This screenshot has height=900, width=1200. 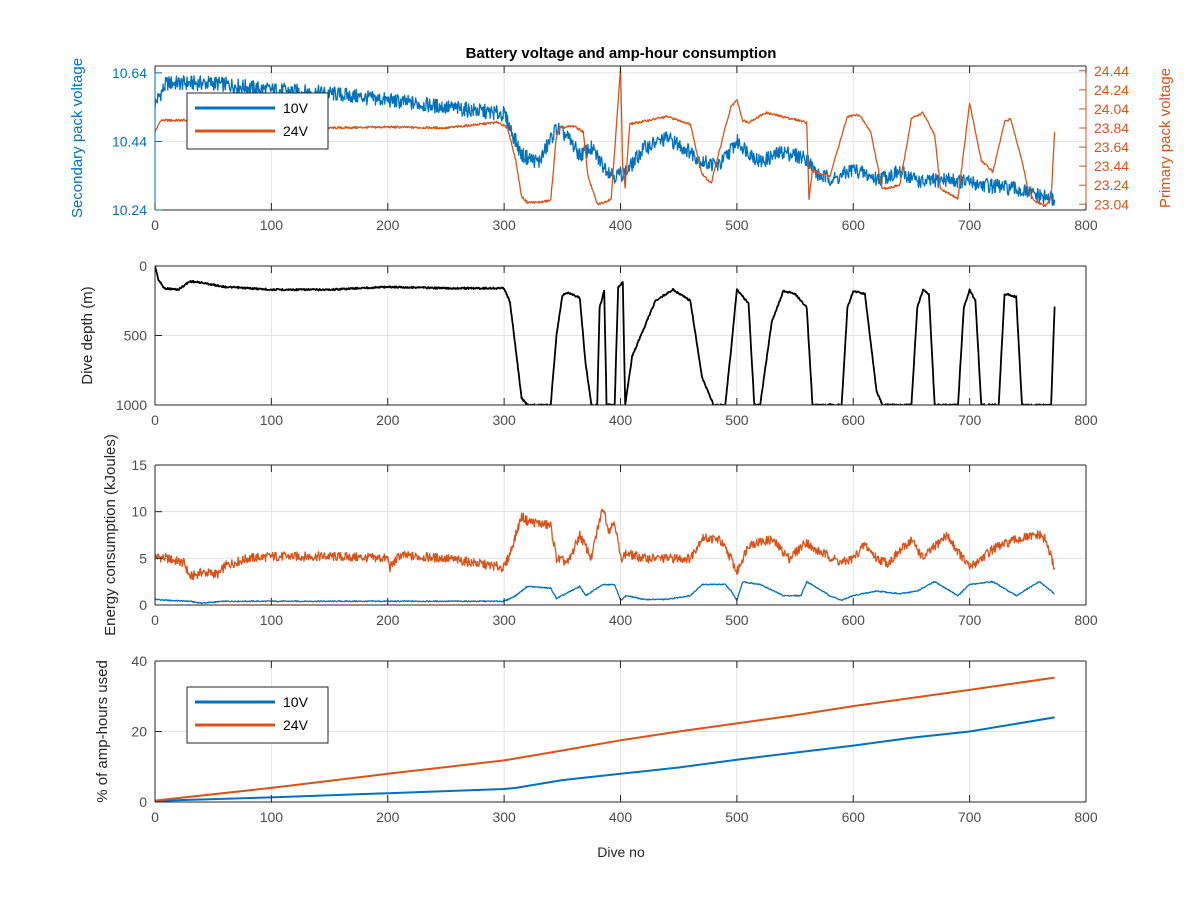 What do you see at coordinates (102, 731) in the screenshot?
I see `y-axis-label: % of amp-hours used` at bounding box center [102, 731].